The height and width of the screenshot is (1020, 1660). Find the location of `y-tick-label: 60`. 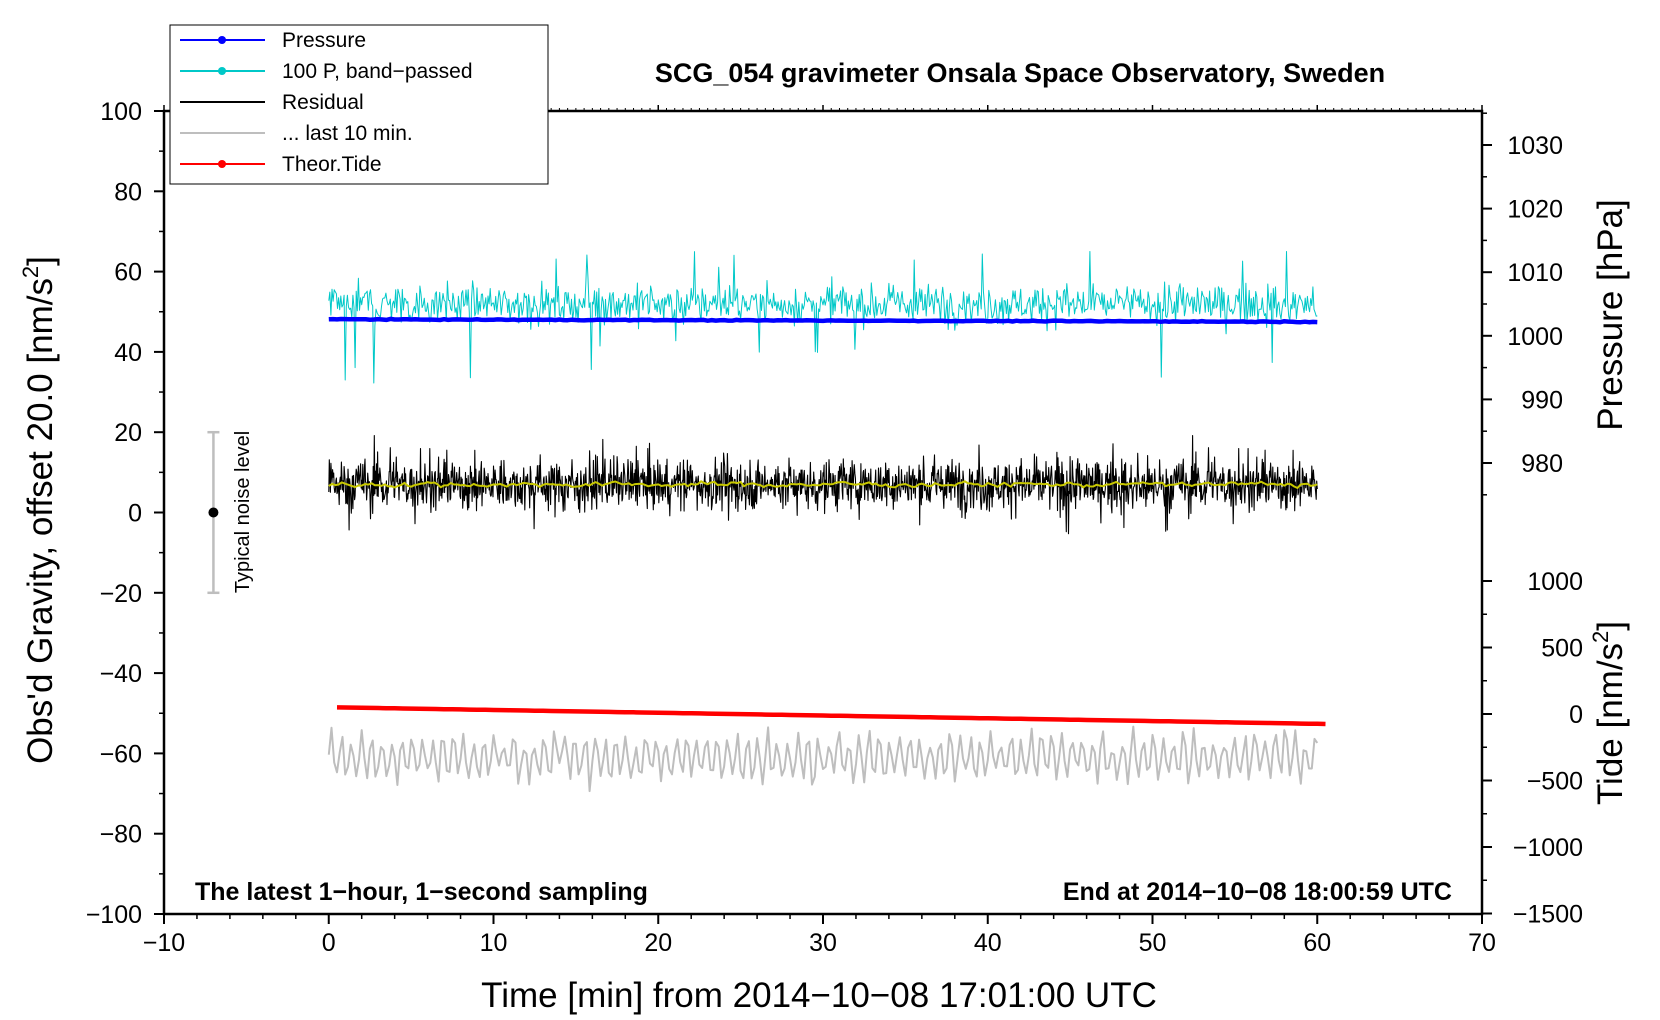

y-tick-label: 60 is located at coordinates (128, 273).